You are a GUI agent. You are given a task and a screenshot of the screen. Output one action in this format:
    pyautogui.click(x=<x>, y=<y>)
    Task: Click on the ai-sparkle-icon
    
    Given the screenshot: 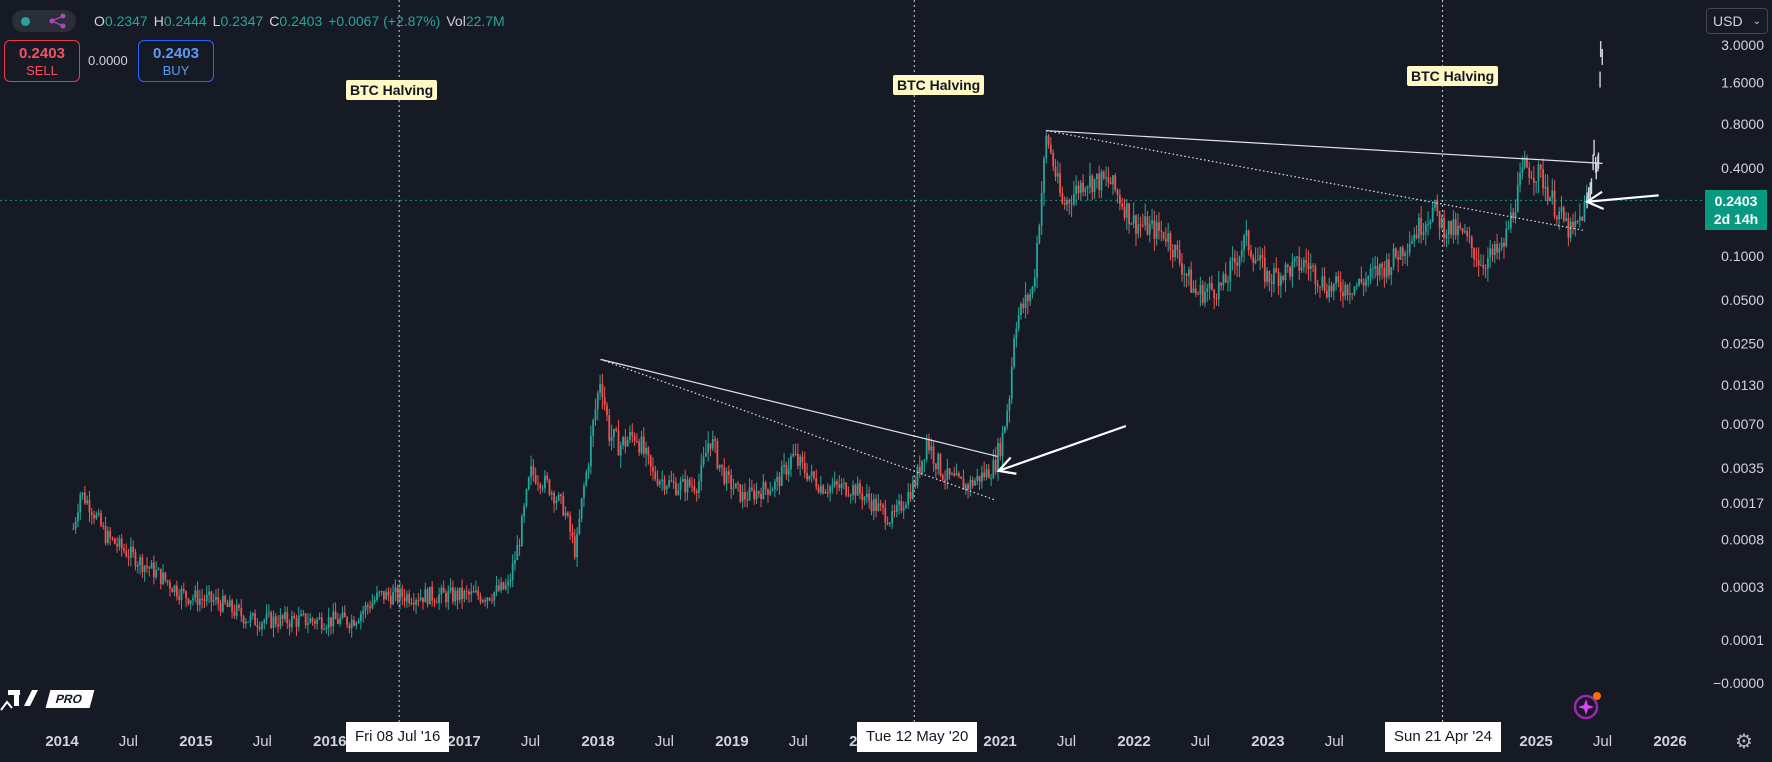 What is the action you would take?
    pyautogui.click(x=1587, y=705)
    